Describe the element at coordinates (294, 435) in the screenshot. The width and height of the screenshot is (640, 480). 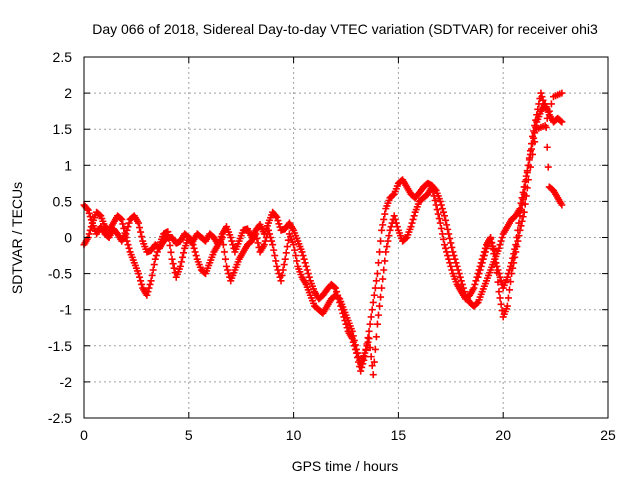
I see `x-tick-label: 10` at that location.